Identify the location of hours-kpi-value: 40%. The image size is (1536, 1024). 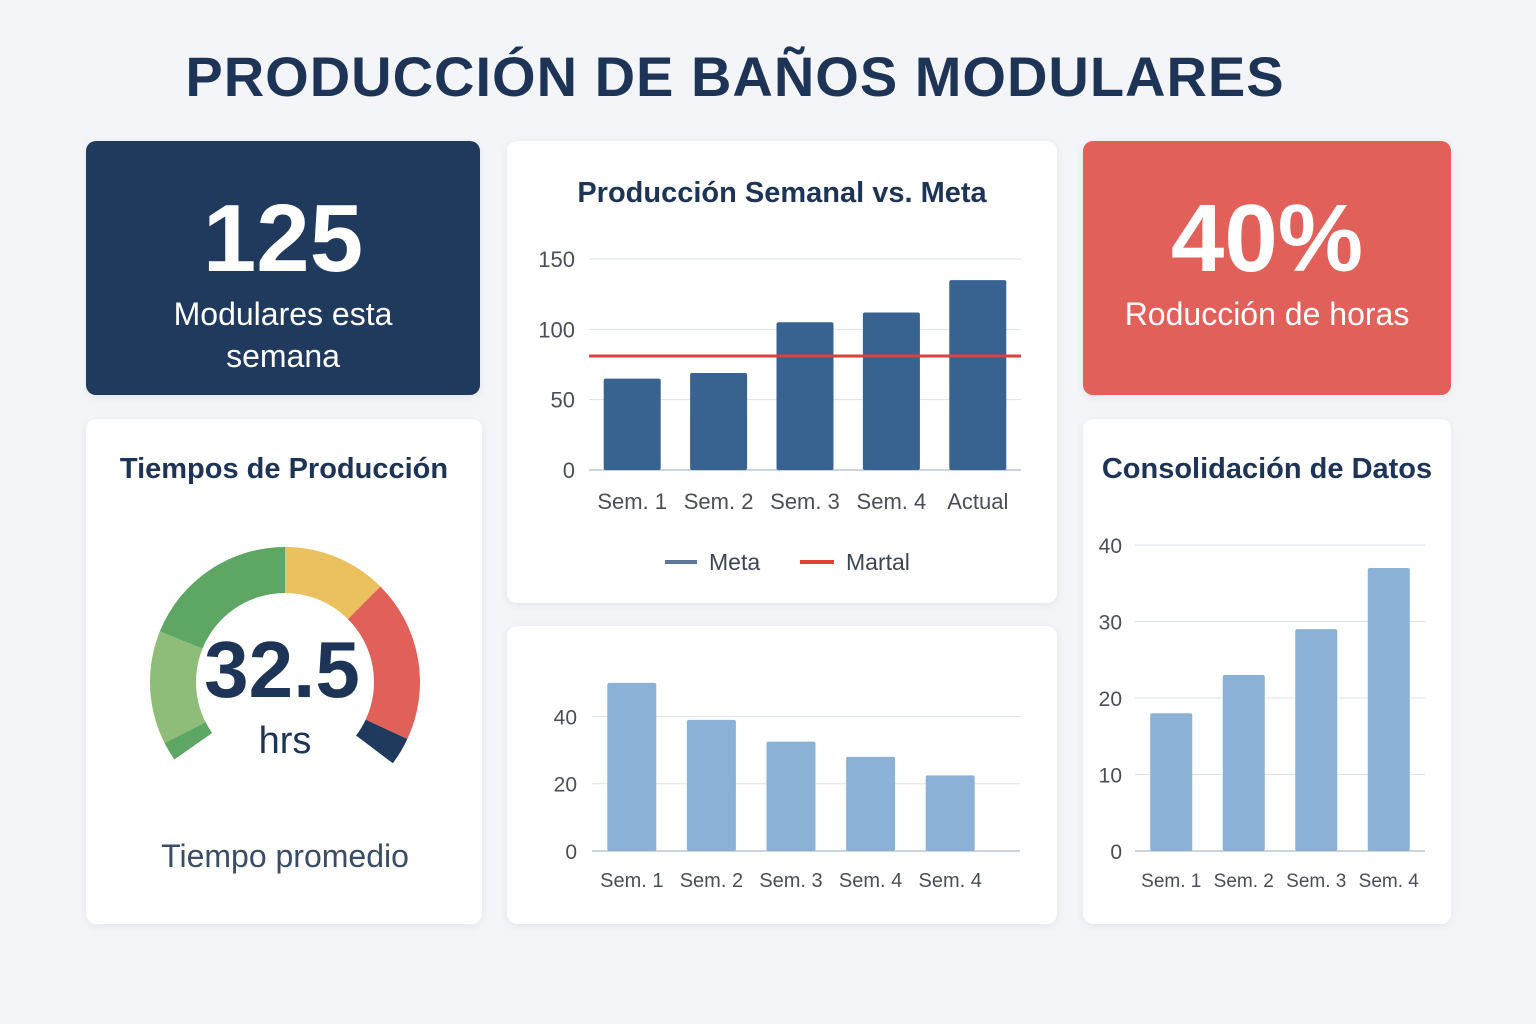
(1267, 238).